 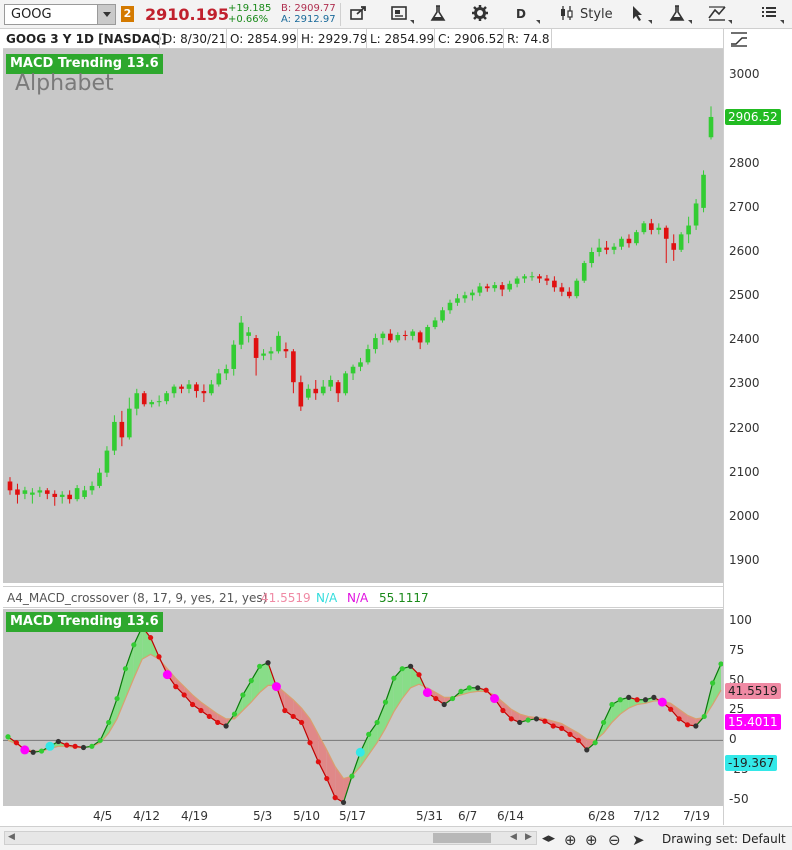 What do you see at coordinates (739, 40) in the screenshot?
I see `collapse-panel-icon` at bounding box center [739, 40].